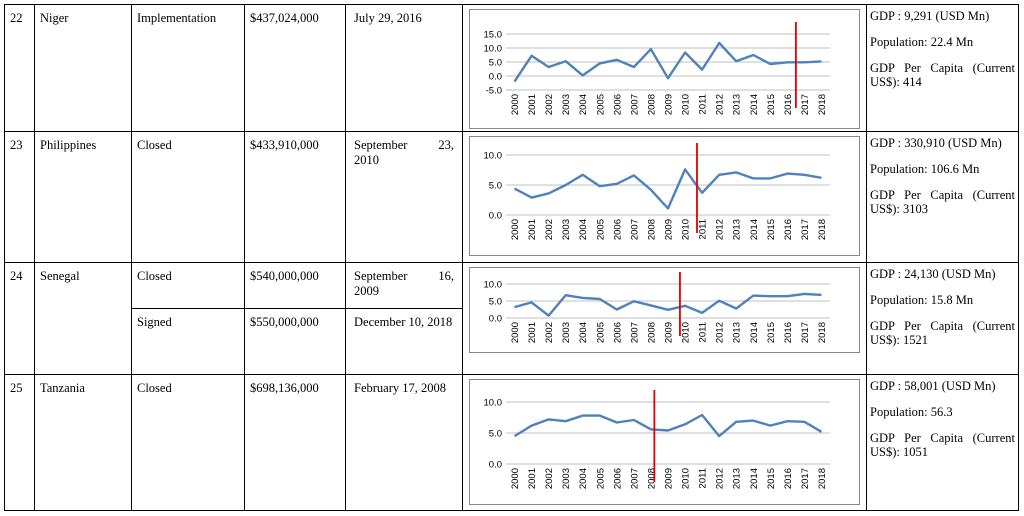 This screenshot has height=516, width=1024. I want to click on date-text: December 10, 2018, so click(403, 322).